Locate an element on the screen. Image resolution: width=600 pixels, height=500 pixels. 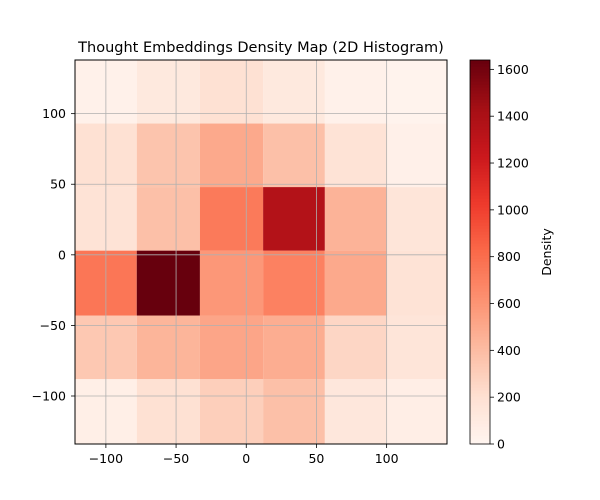
colorbar-tick-label-0: 0 is located at coordinates (501, 444).